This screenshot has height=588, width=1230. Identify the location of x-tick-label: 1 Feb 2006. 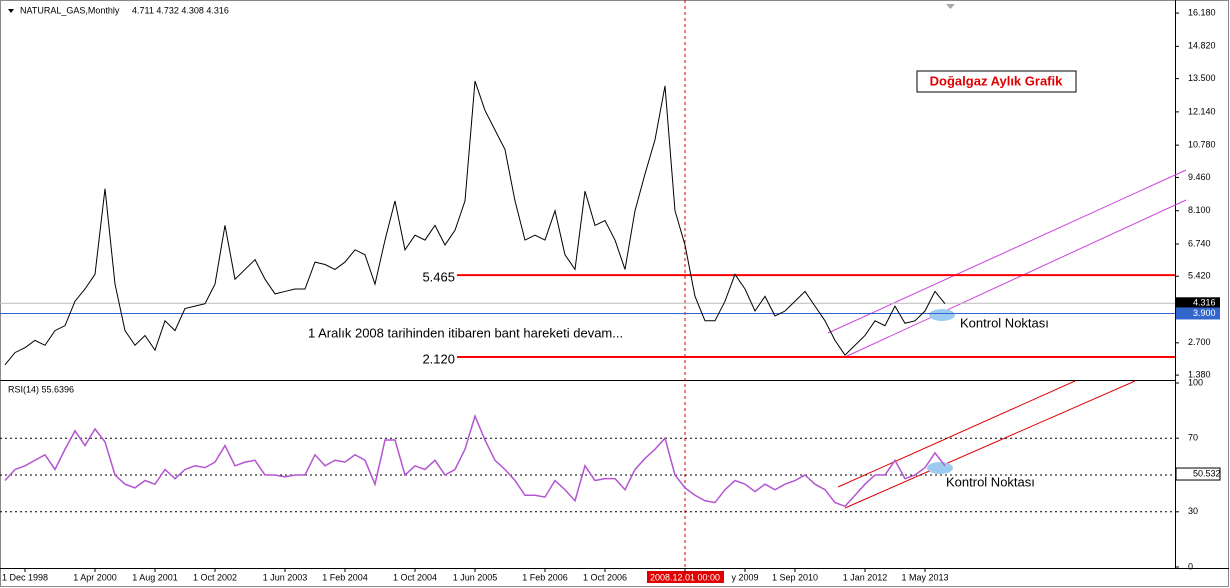
(545, 577).